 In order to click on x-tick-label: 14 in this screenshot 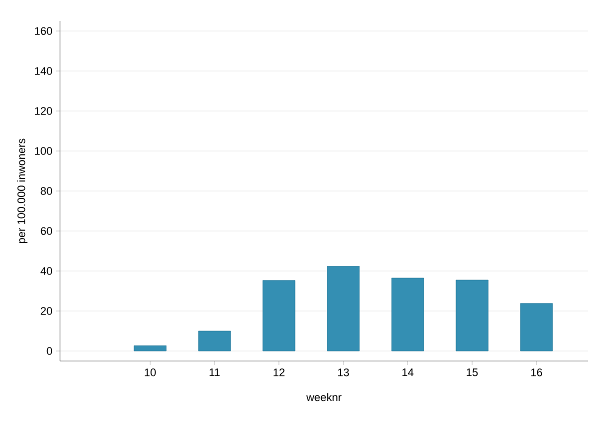, I will do `click(408, 372)`.